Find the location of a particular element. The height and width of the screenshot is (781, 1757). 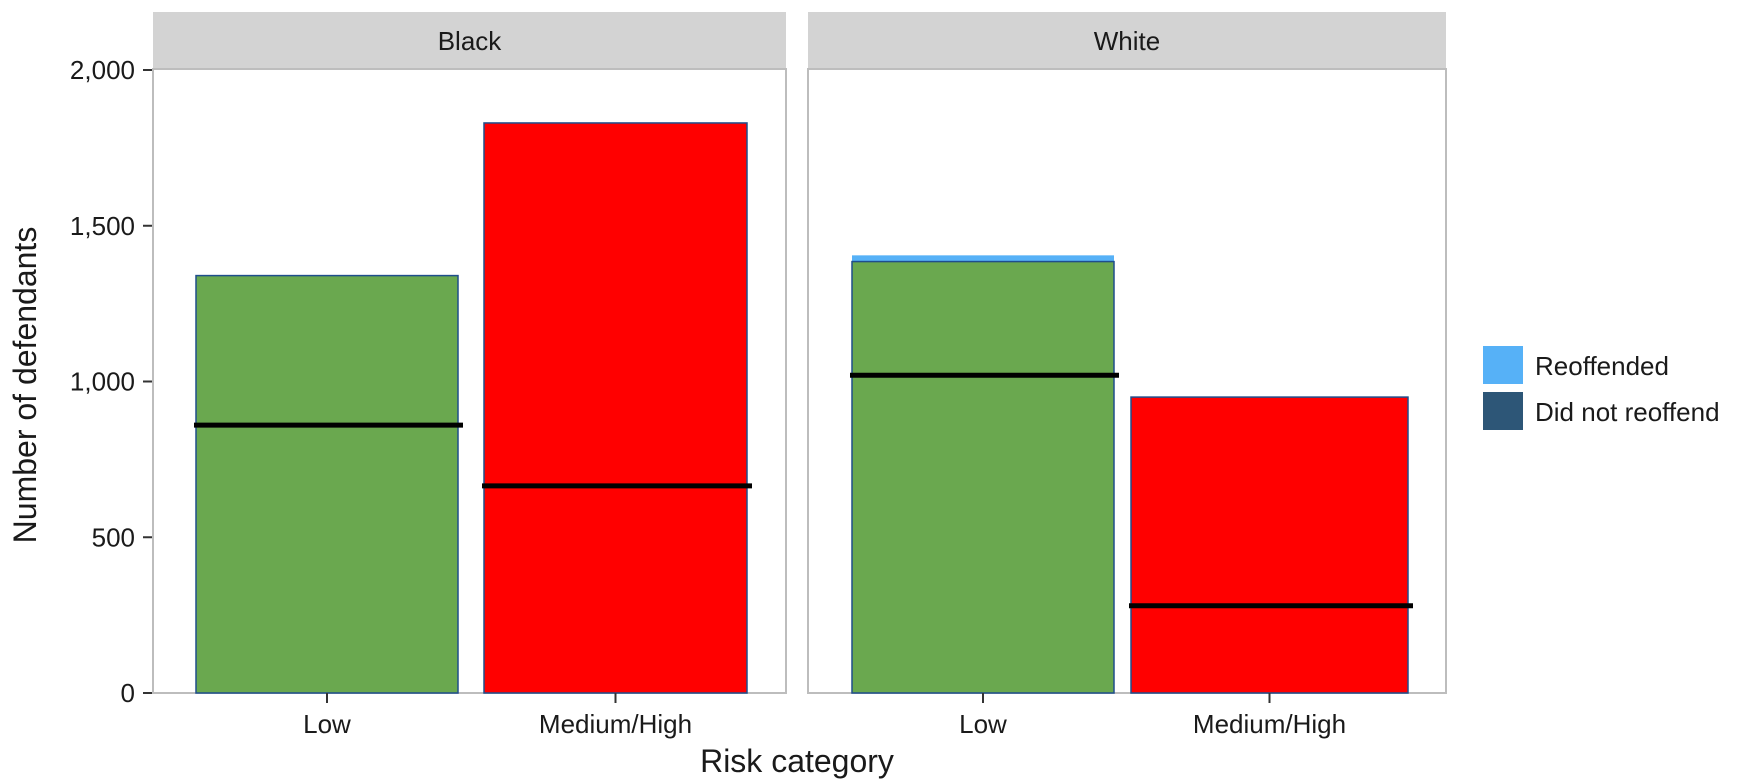

bar-reoffended-white-low is located at coordinates (983, 258).